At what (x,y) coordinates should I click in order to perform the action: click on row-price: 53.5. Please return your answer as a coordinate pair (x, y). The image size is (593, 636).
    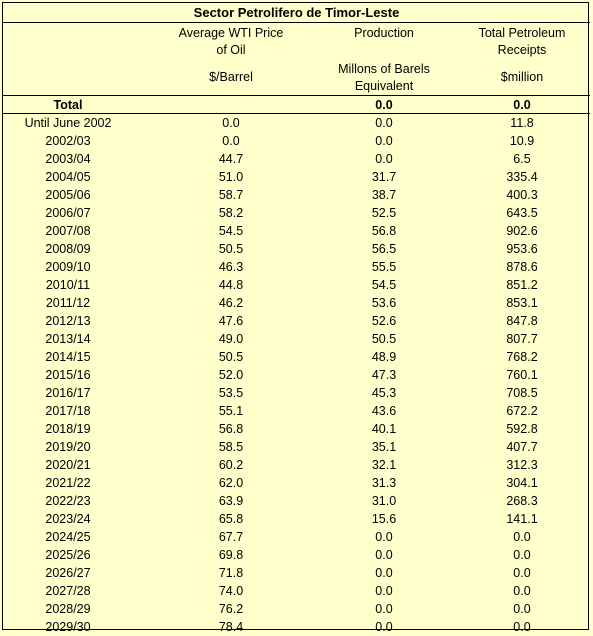
    Looking at the image, I should click on (231, 393).